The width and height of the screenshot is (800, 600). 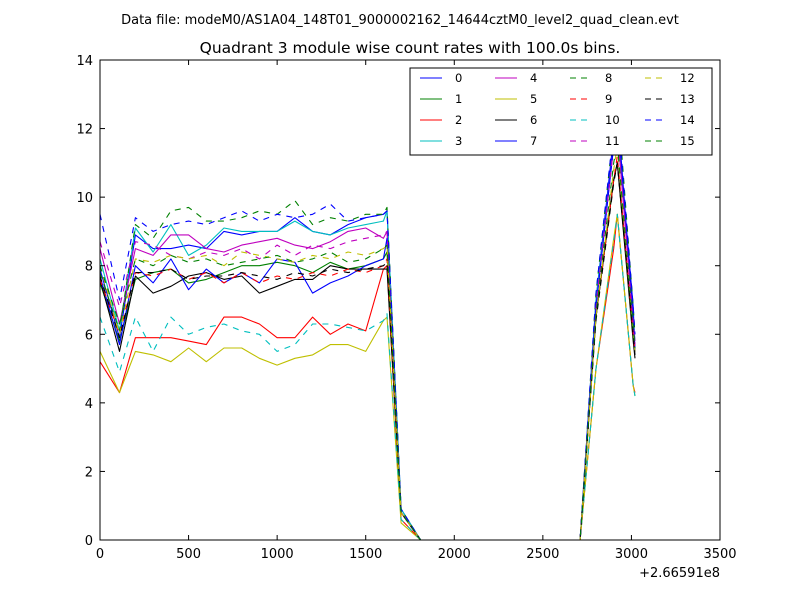 I want to click on x-tick-label: 2000, so click(x=454, y=554).